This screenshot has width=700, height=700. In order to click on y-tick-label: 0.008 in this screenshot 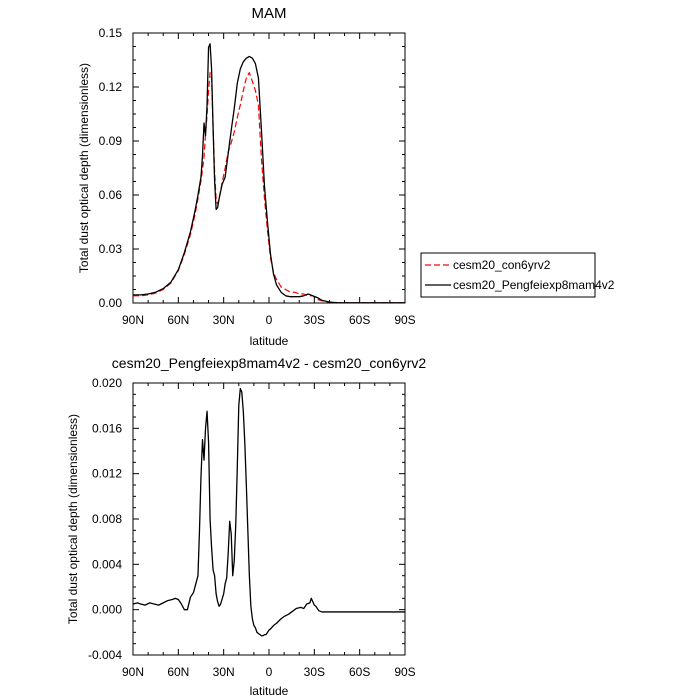, I will do `click(107, 519)`.